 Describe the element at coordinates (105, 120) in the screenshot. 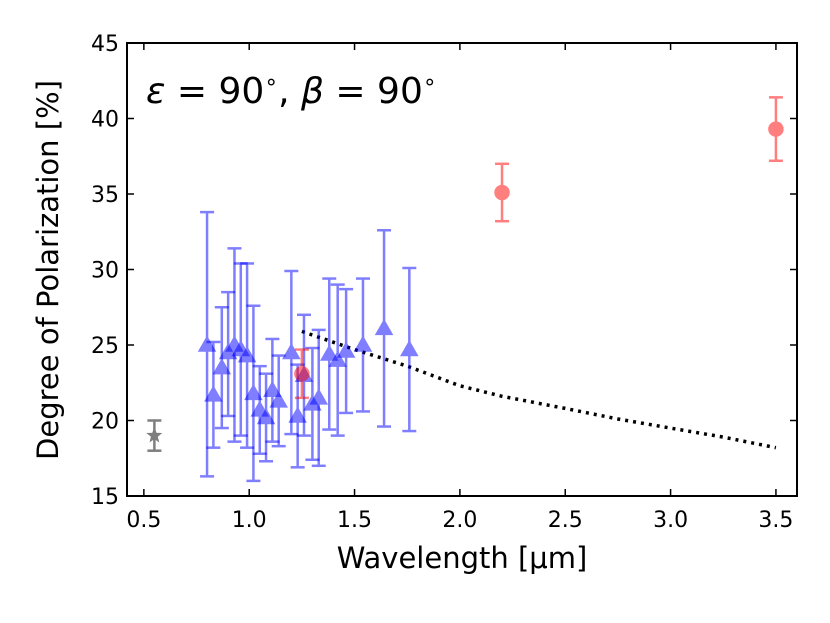

I see `y-tick-label: 40` at that location.